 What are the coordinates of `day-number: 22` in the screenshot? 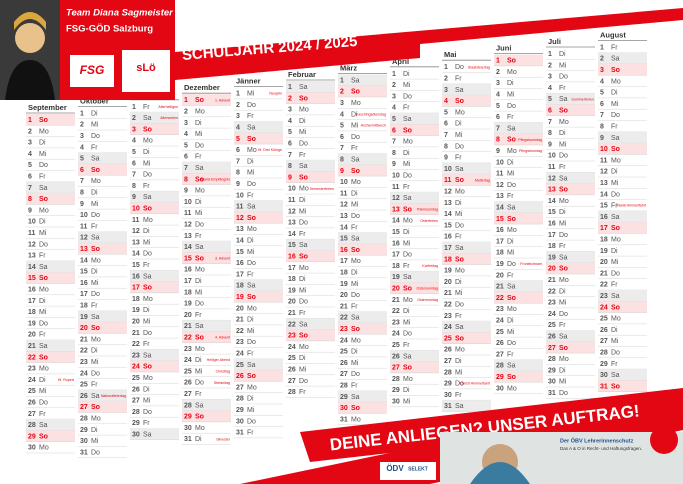 It's located at (500, 298).